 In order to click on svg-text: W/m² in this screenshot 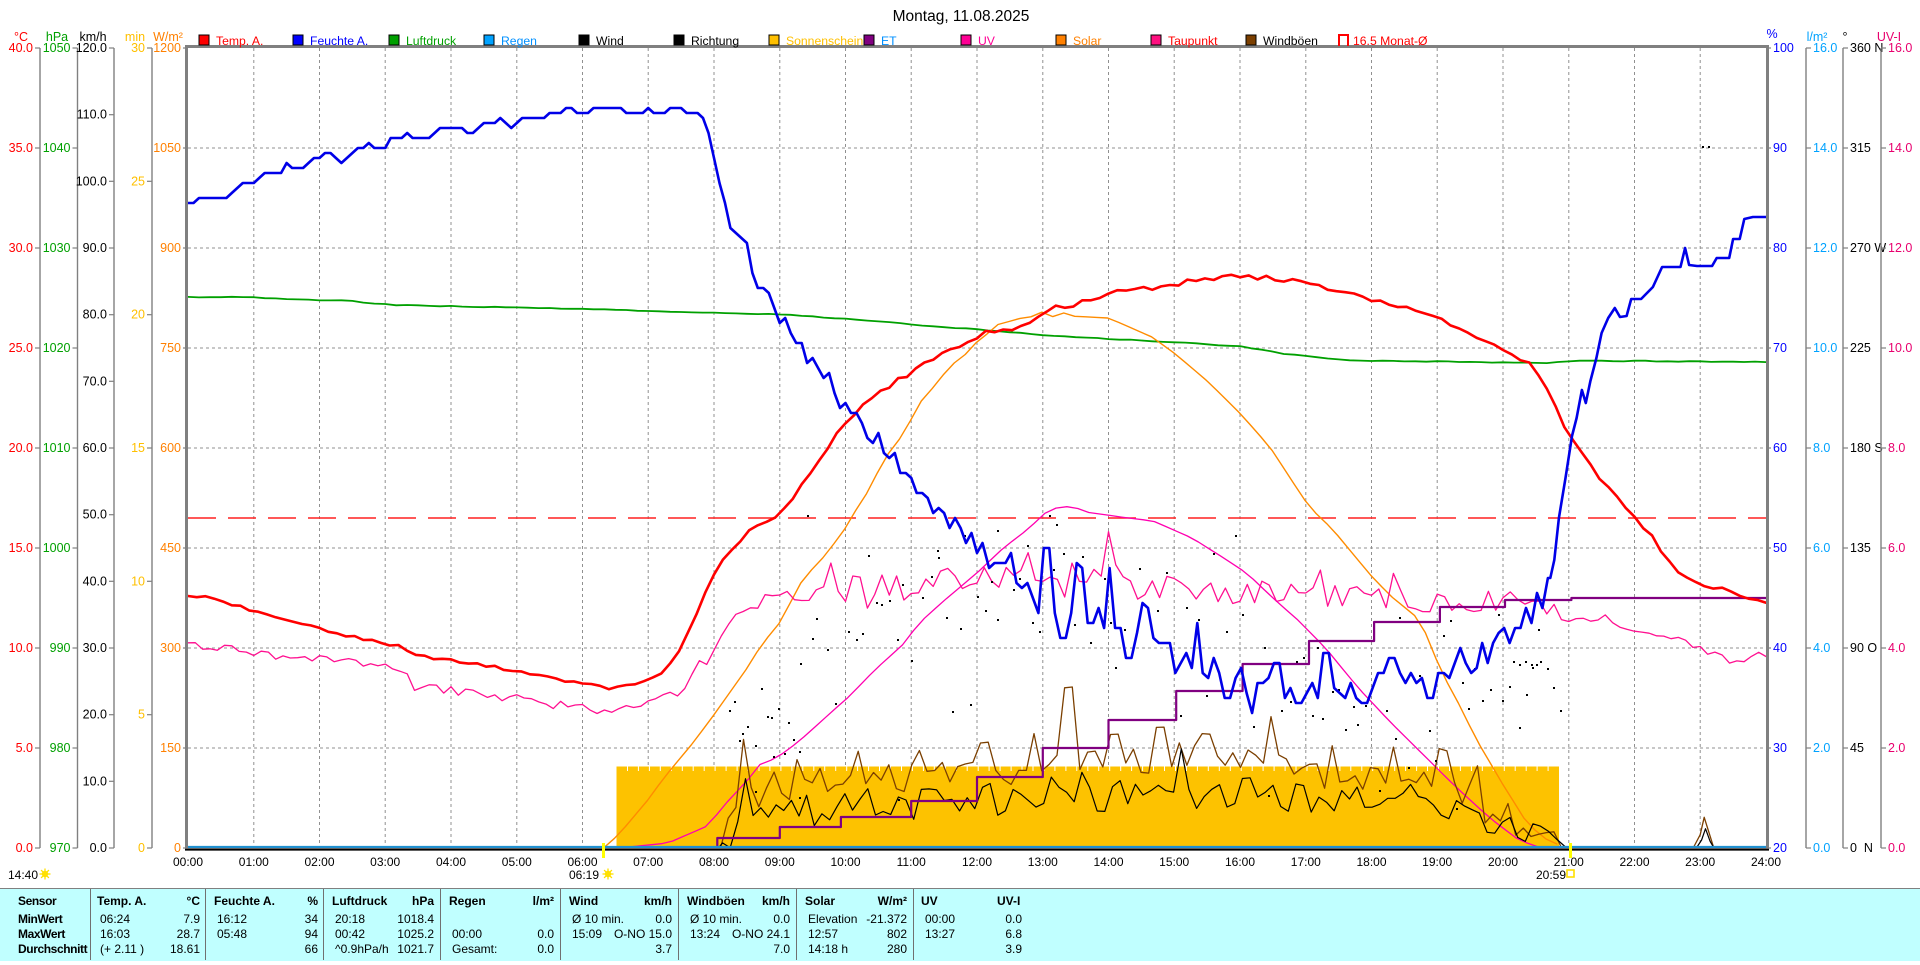, I will do `click(168, 37)`.